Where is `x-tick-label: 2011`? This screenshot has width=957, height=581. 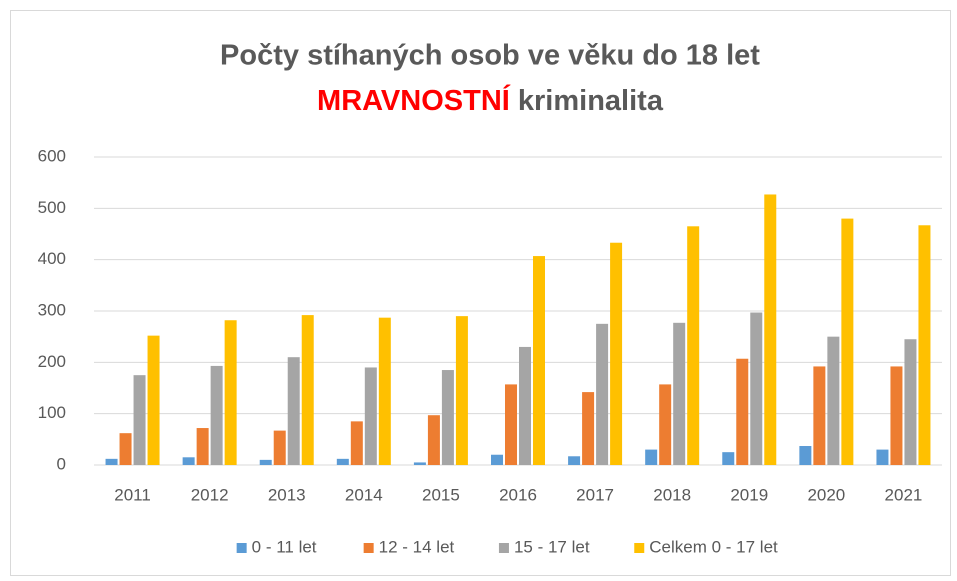 x-tick-label: 2011 is located at coordinates (132, 494).